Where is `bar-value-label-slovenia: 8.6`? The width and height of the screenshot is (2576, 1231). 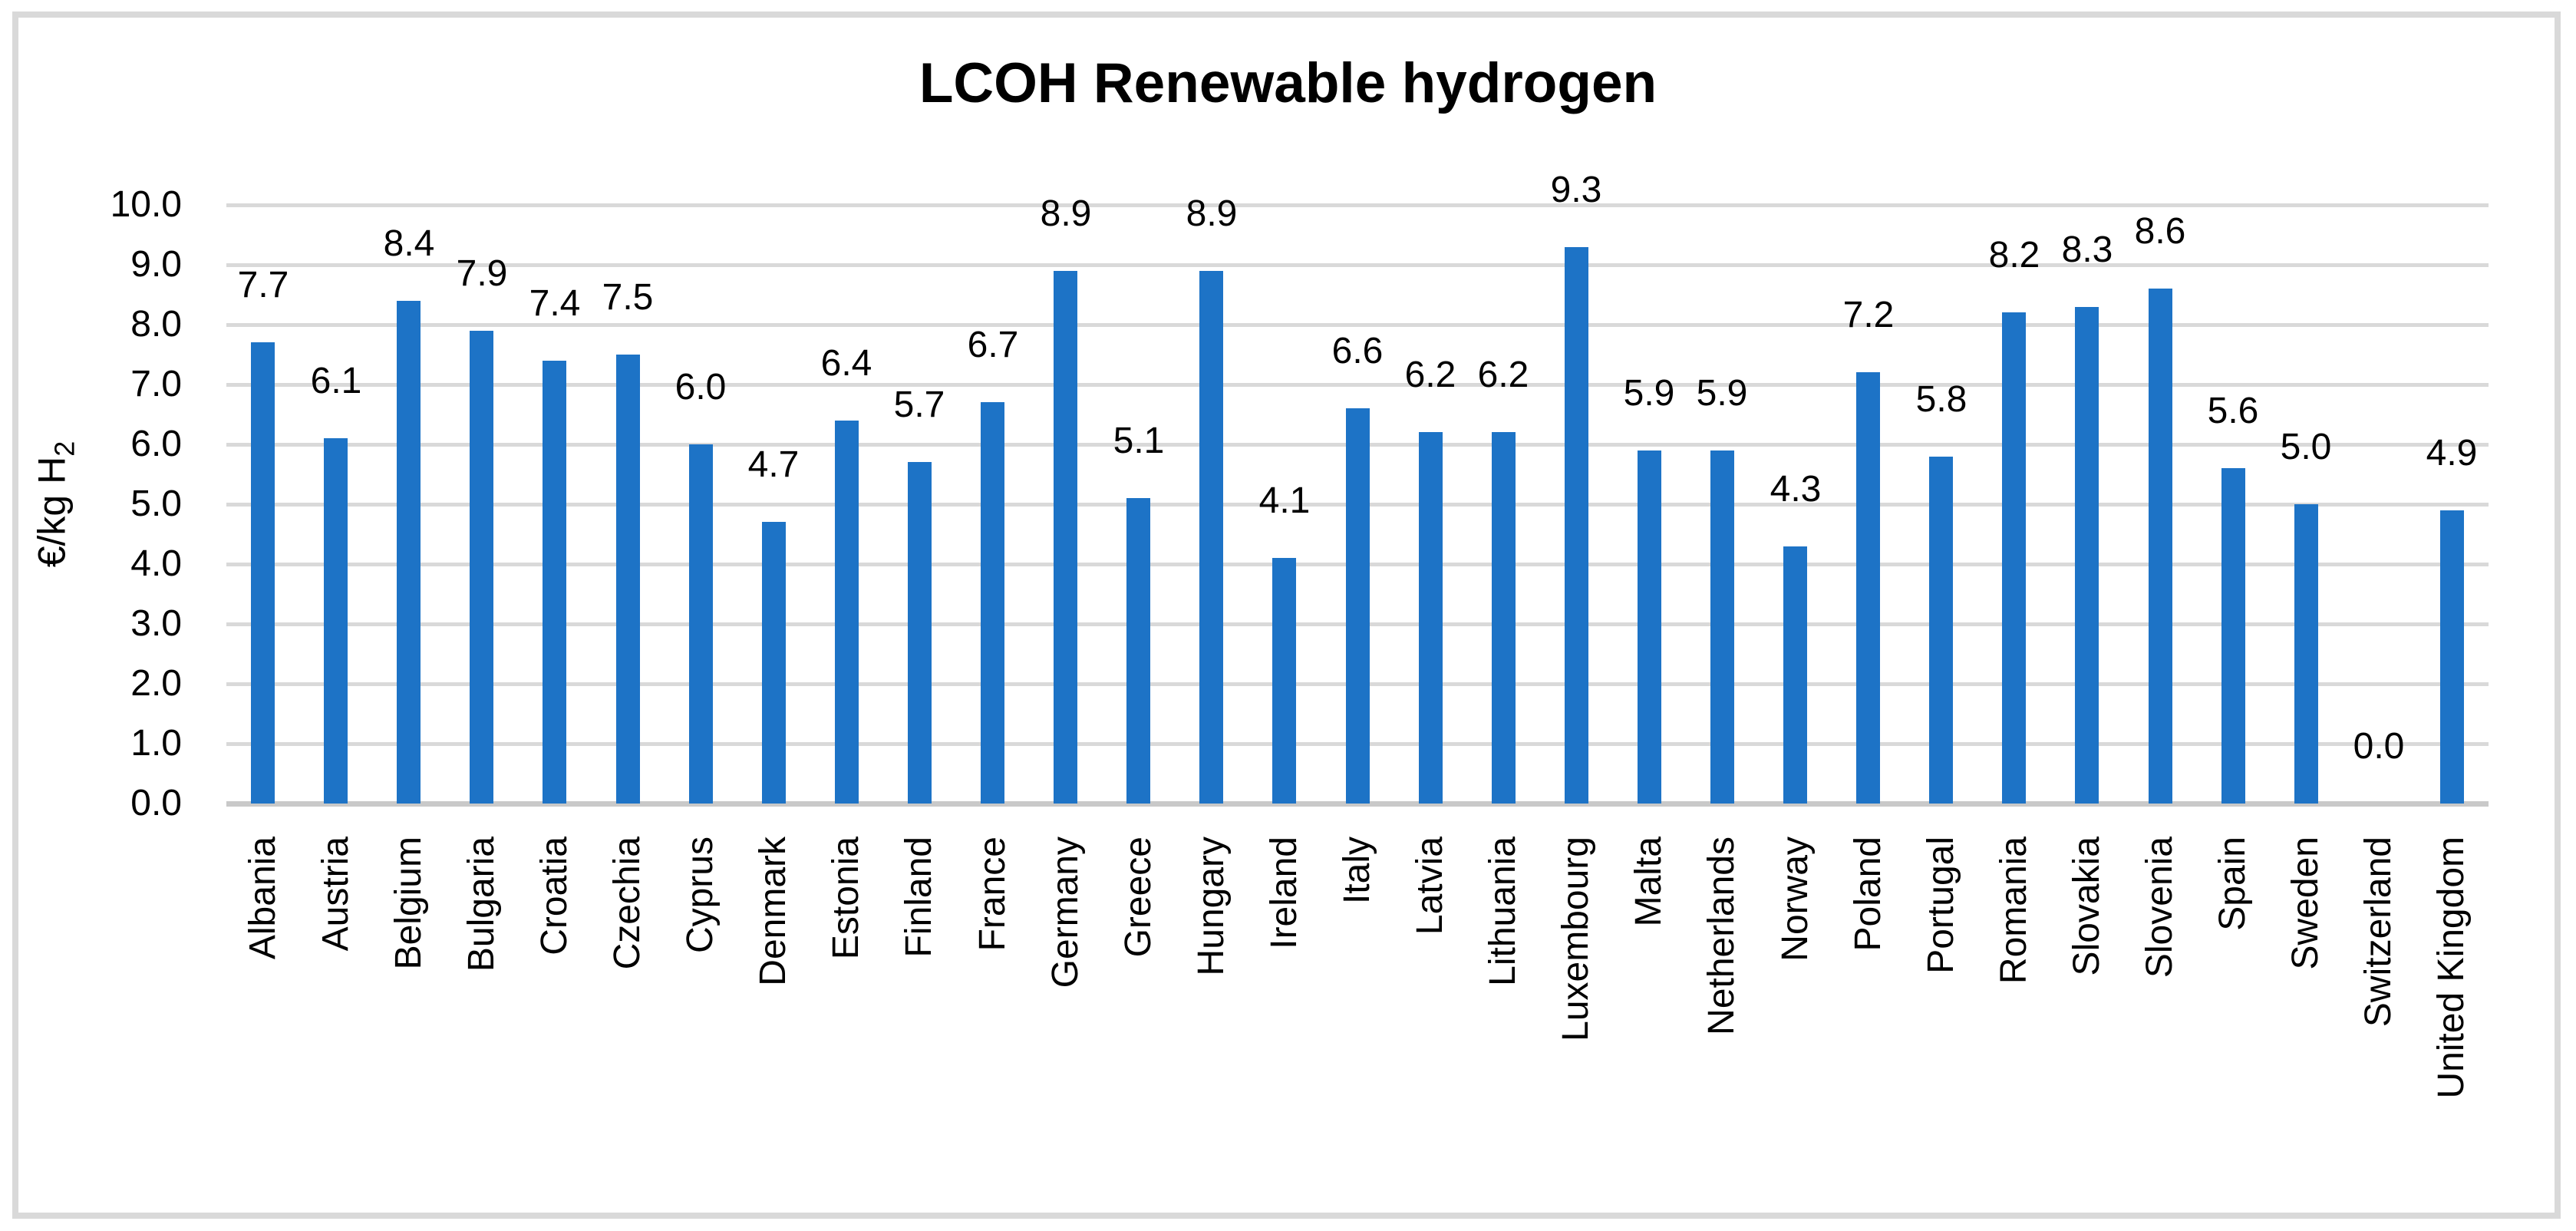
bar-value-label-slovenia: 8.6 is located at coordinates (2160, 231).